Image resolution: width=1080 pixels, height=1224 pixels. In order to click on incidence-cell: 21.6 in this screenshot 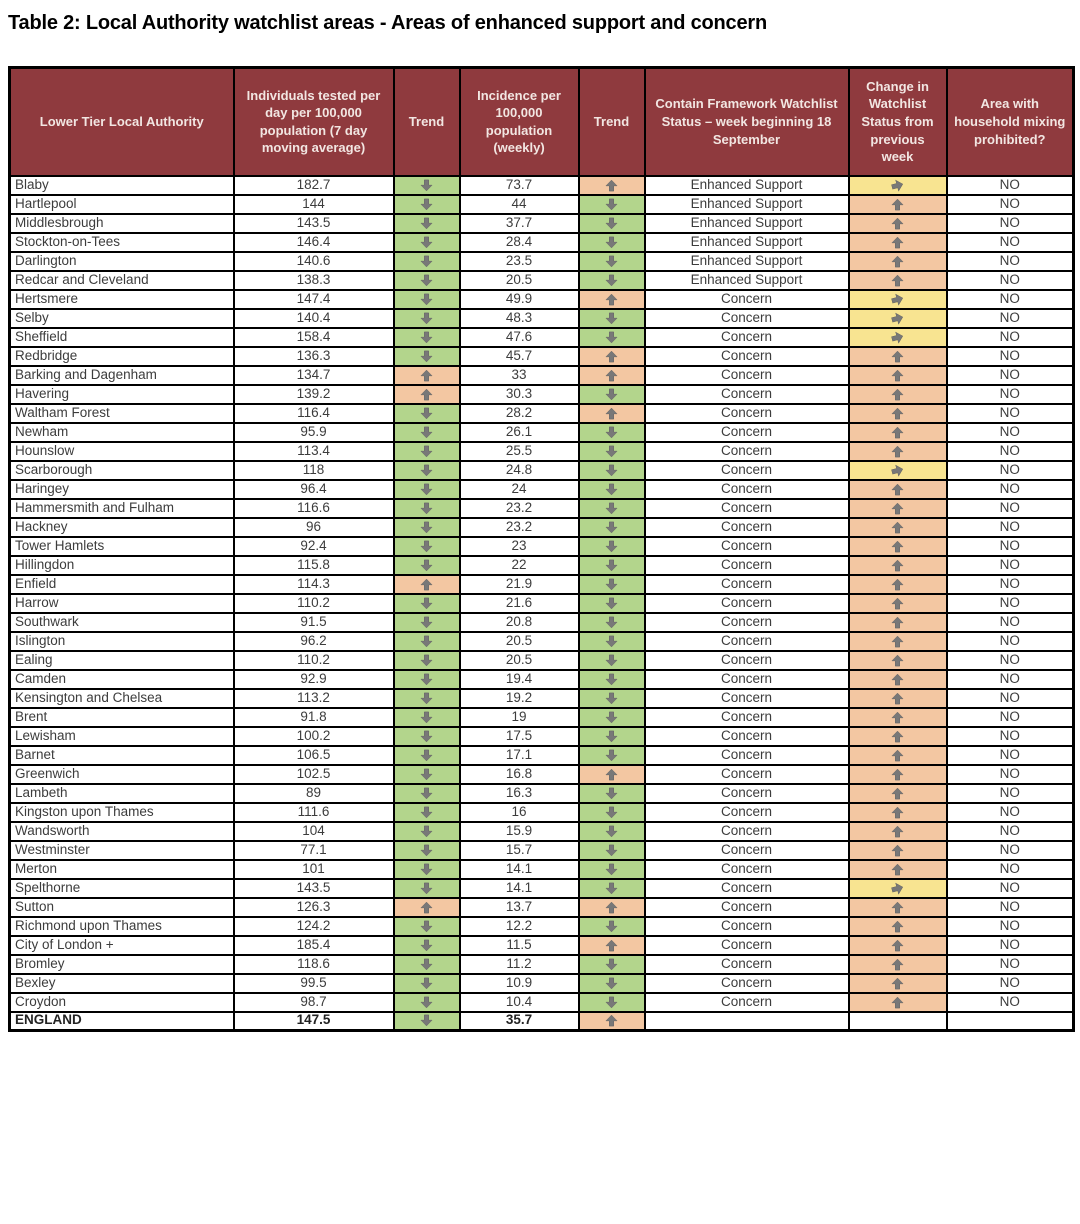, I will do `click(519, 603)`.